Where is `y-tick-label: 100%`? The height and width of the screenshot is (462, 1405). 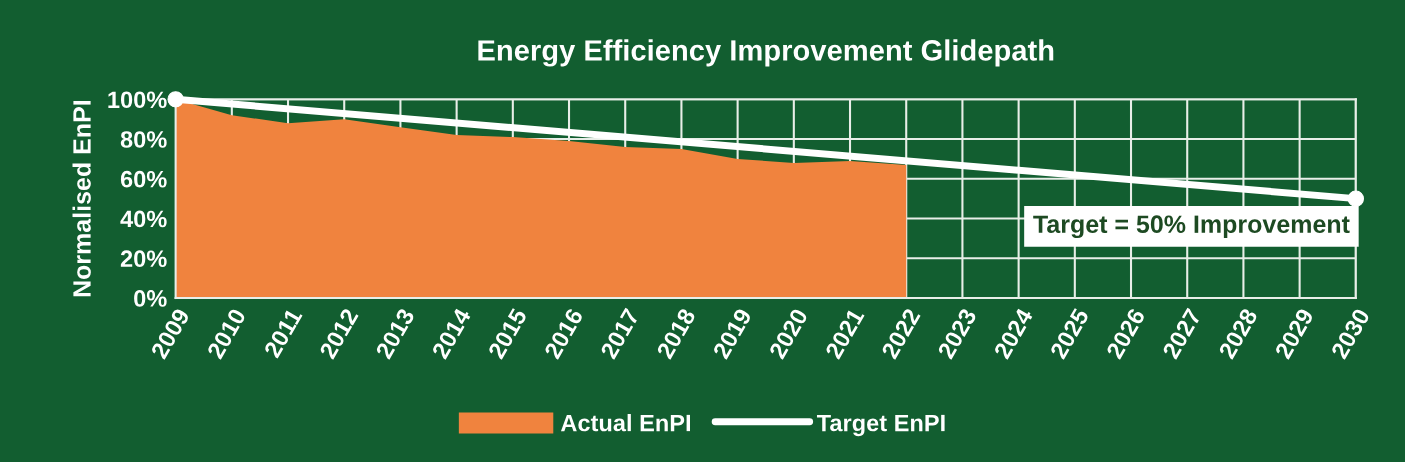 y-tick-label: 100% is located at coordinates (137, 100).